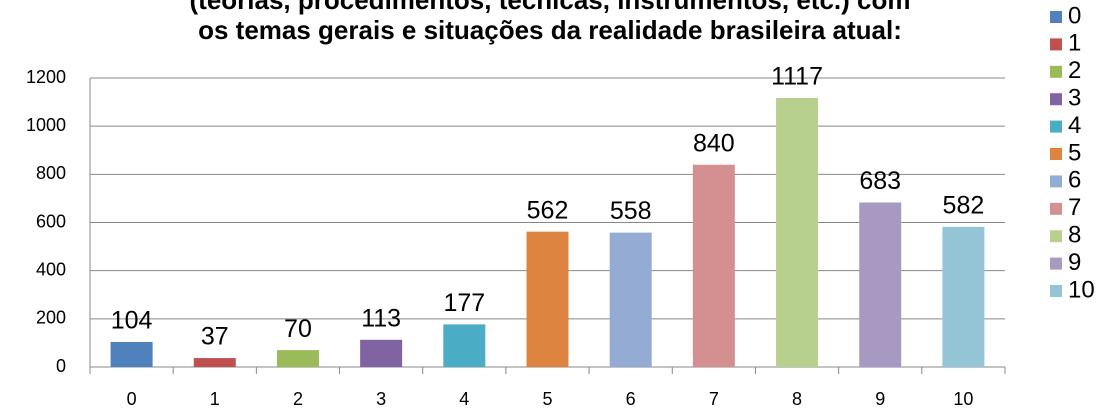 This screenshot has height=414, width=1108. What do you see at coordinates (1074, 43) in the screenshot?
I see `legend-label: 1` at bounding box center [1074, 43].